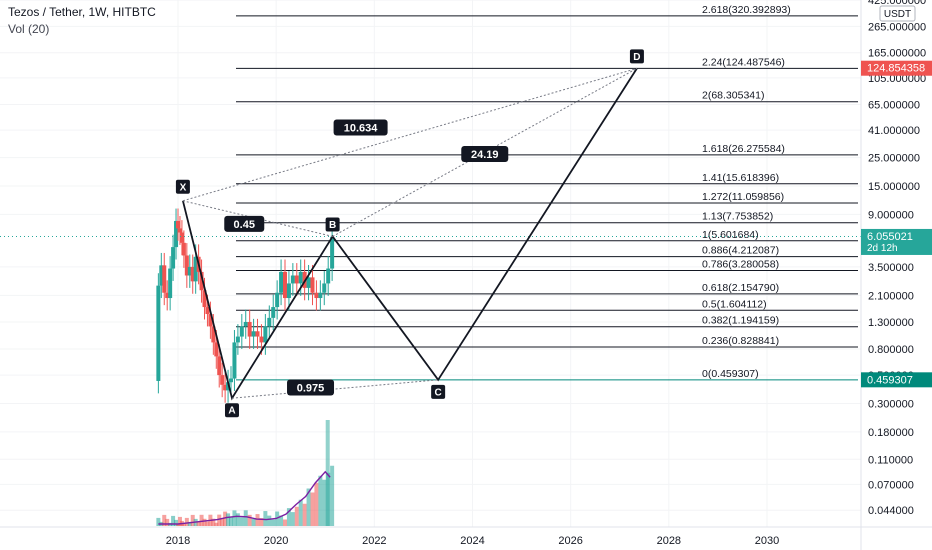 This screenshot has height=550, width=932. Describe the element at coordinates (276, 541) in the screenshot. I see `x-tick-label: 2020` at that location.